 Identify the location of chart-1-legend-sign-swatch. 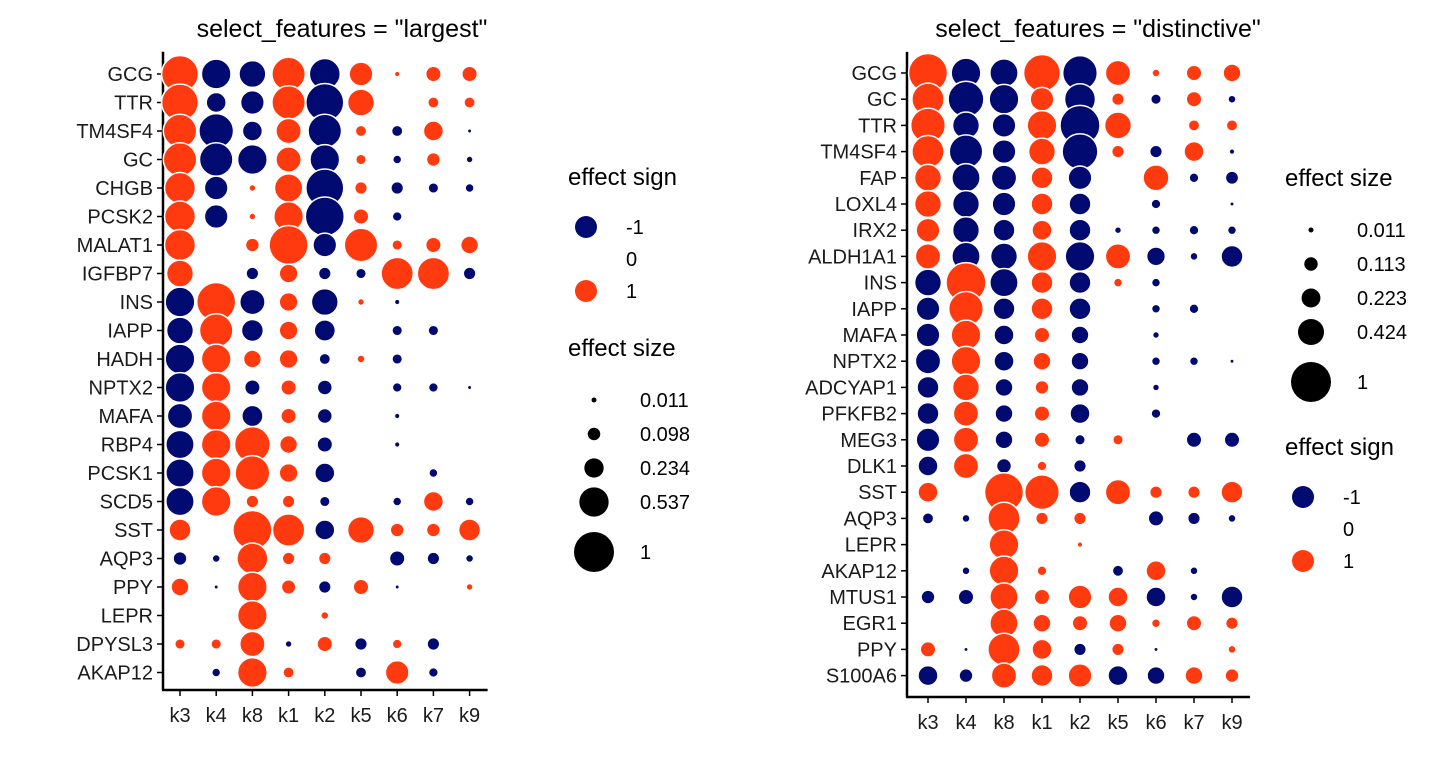
(586, 227).